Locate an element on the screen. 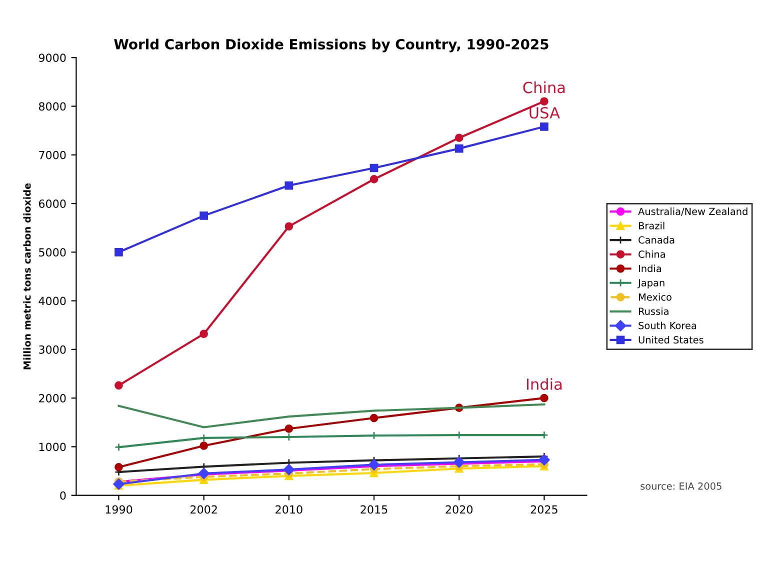 This screenshot has width=762, height=576. annotation: India is located at coordinates (544, 384).